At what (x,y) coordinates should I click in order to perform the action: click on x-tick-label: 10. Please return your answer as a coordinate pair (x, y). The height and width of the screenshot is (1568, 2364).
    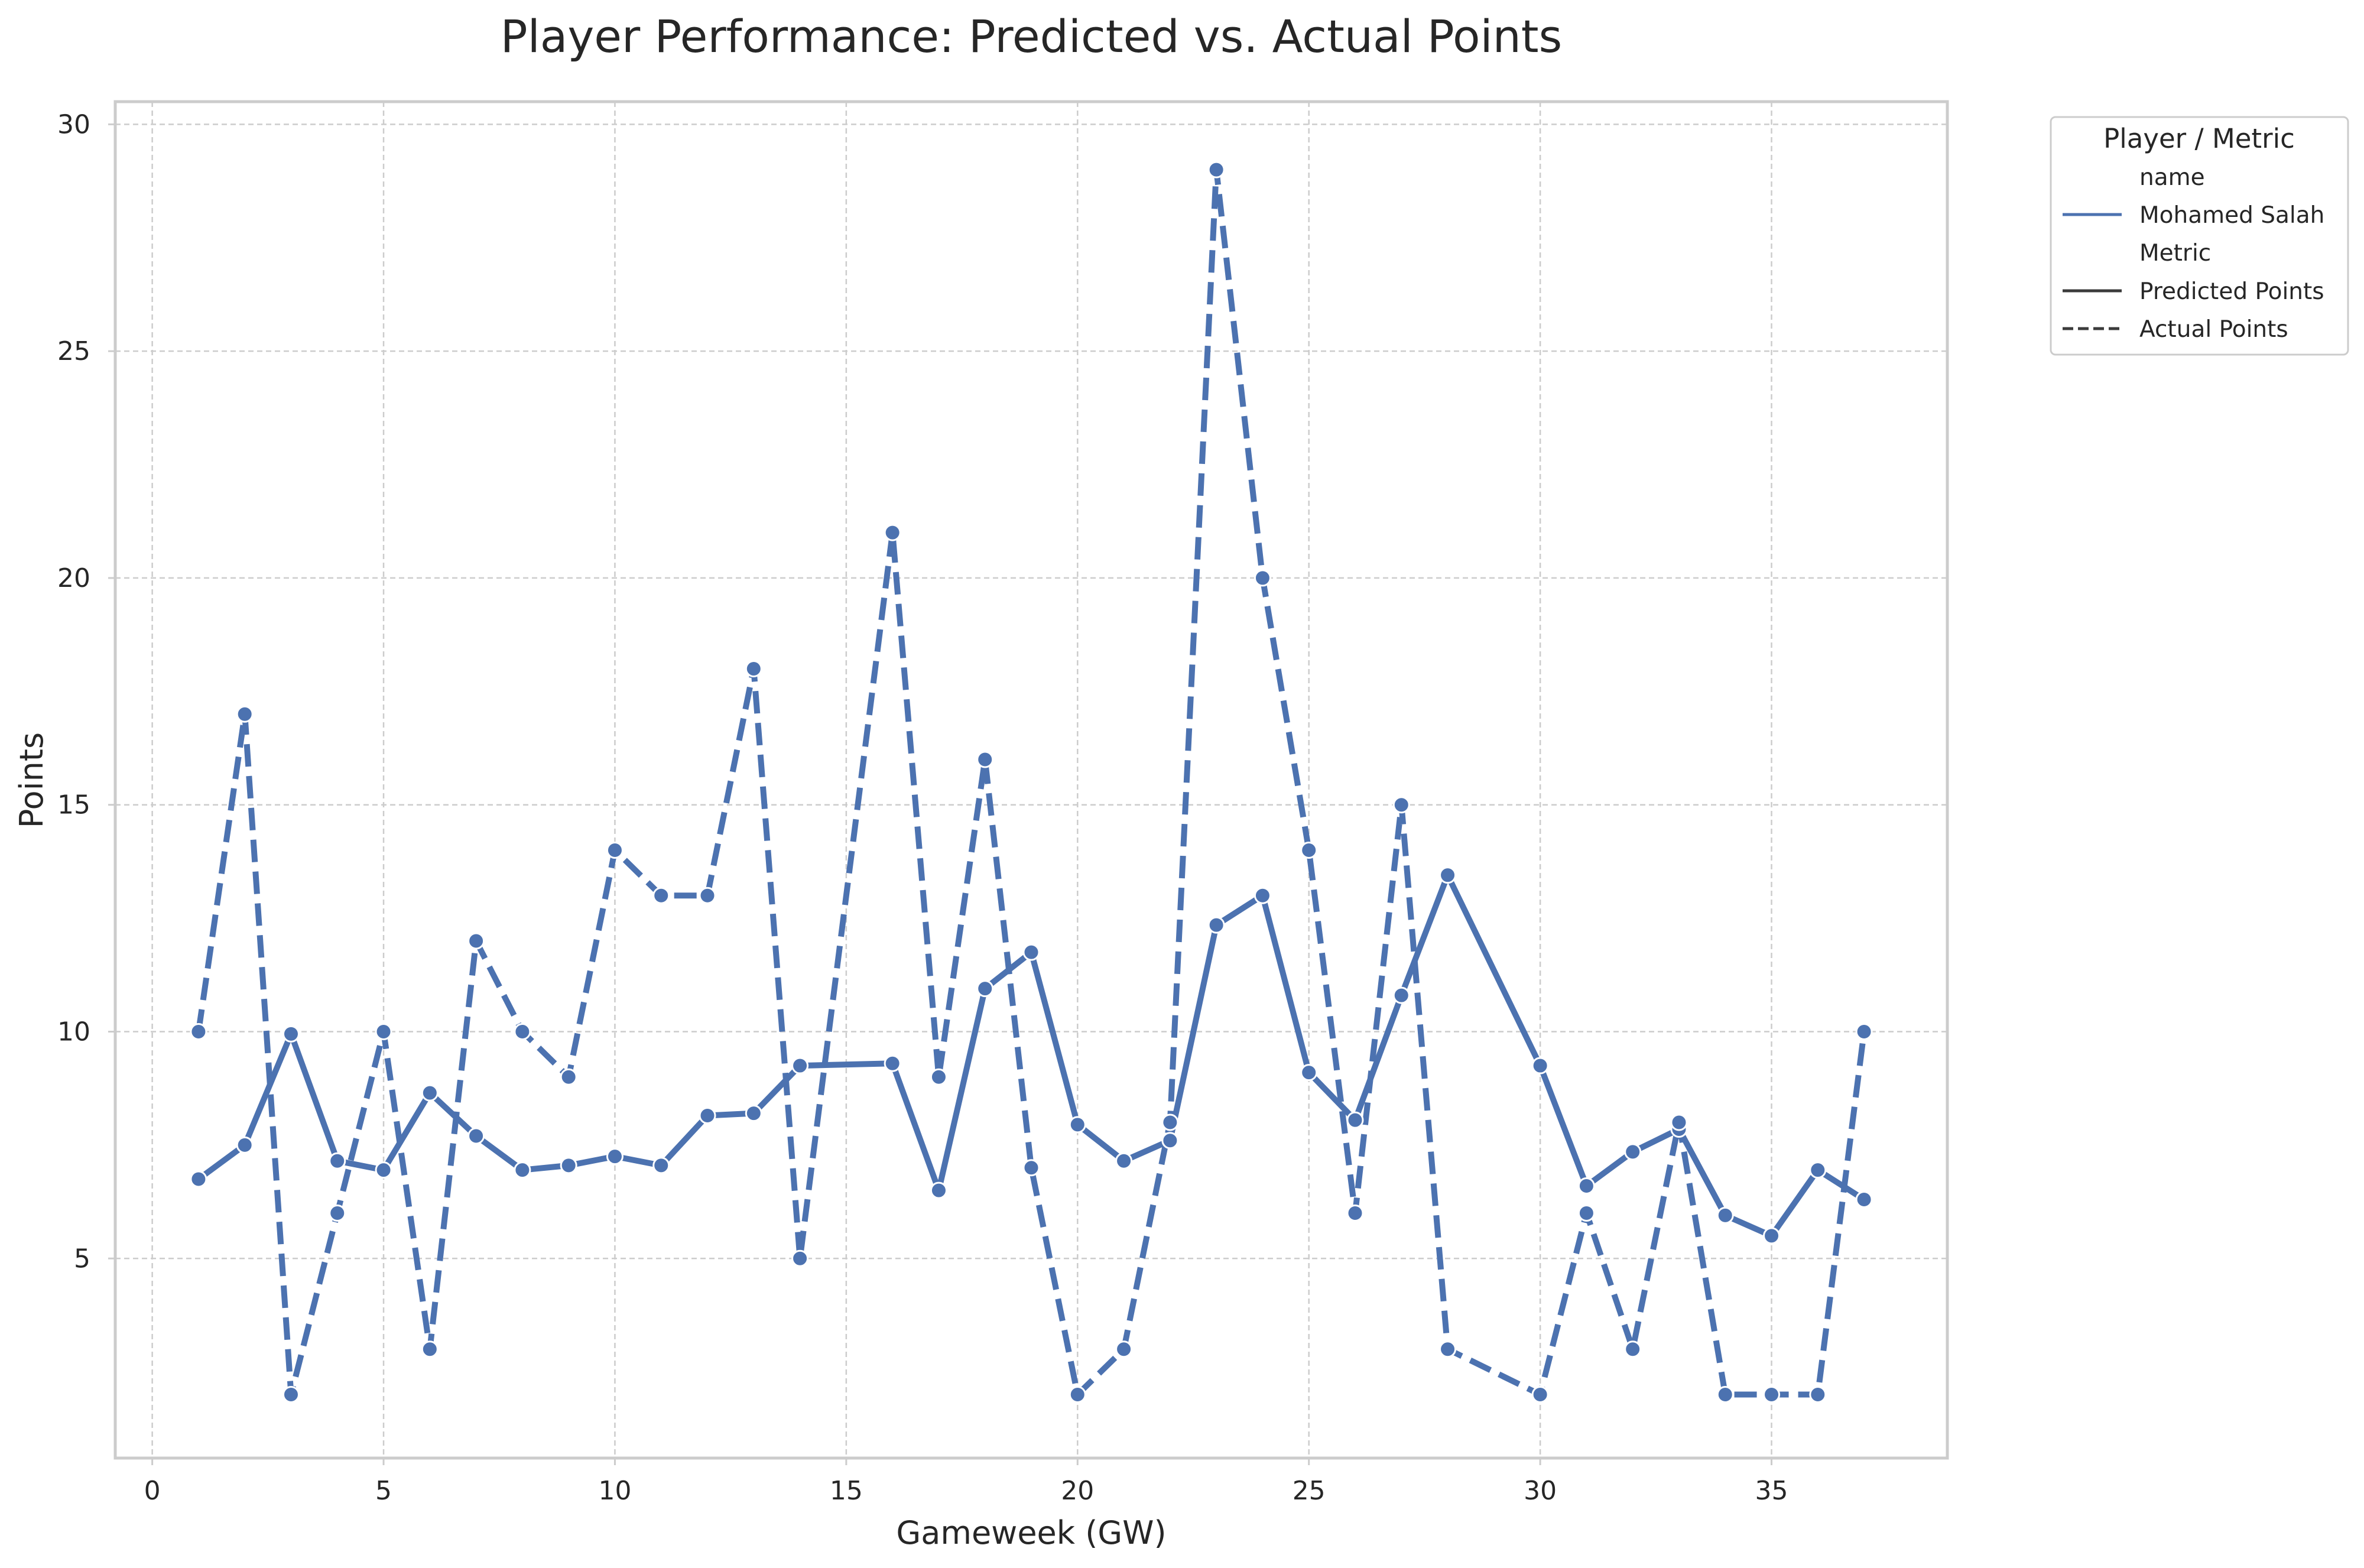
    Looking at the image, I should click on (614, 1491).